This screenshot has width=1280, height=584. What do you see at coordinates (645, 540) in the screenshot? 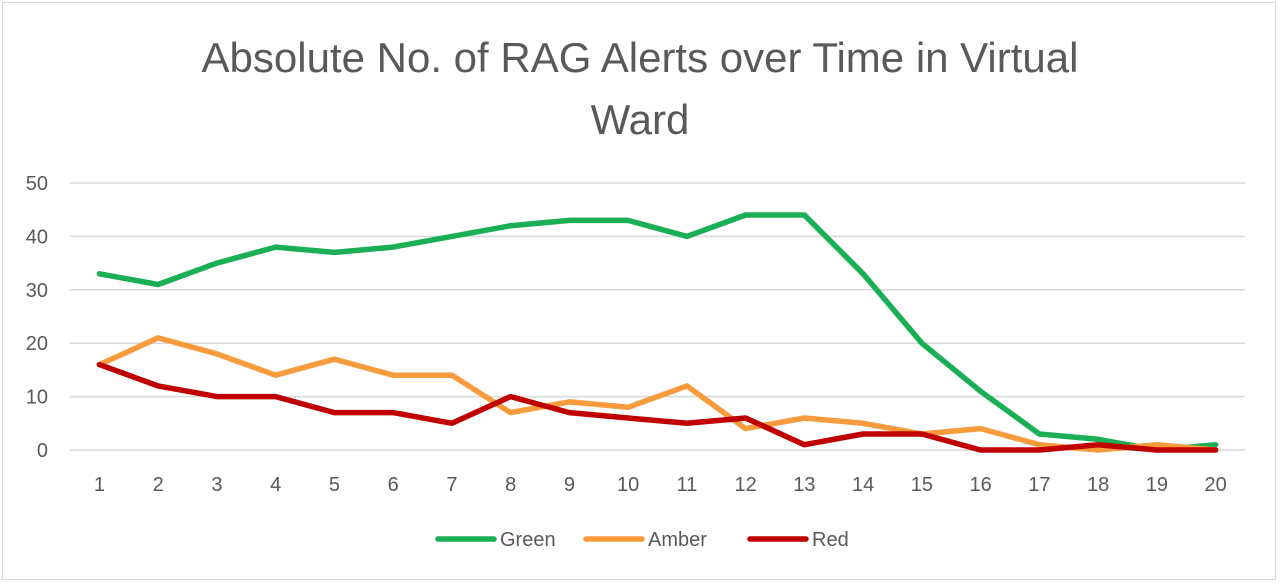
I see `legend-item-amber: Amber` at bounding box center [645, 540].